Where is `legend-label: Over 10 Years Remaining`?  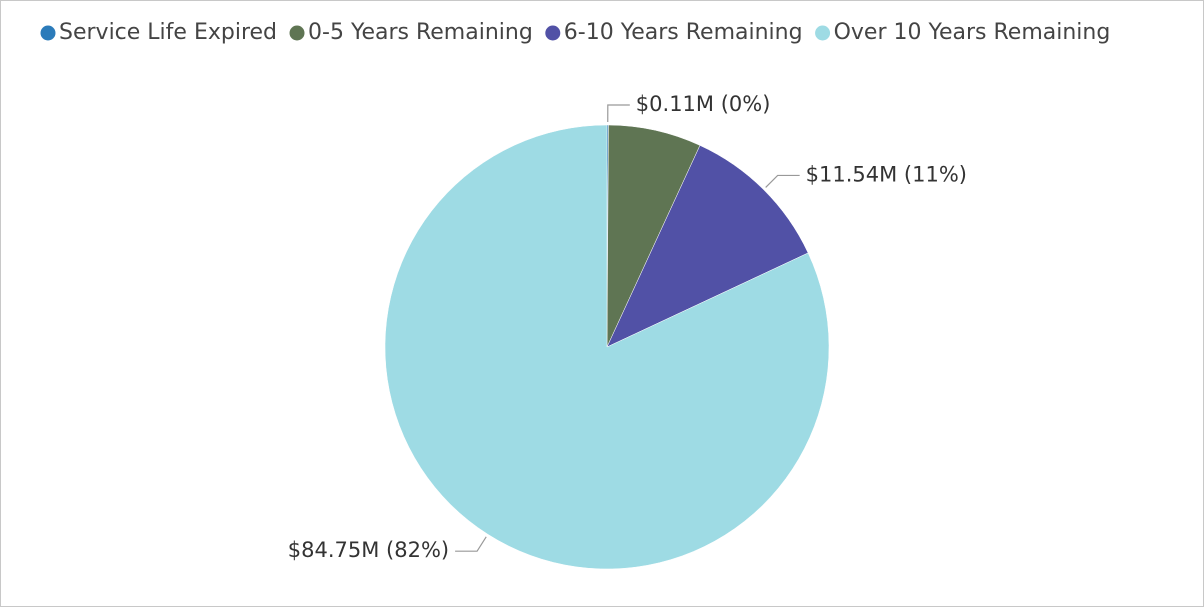 legend-label: Over 10 Years Remaining is located at coordinates (972, 32).